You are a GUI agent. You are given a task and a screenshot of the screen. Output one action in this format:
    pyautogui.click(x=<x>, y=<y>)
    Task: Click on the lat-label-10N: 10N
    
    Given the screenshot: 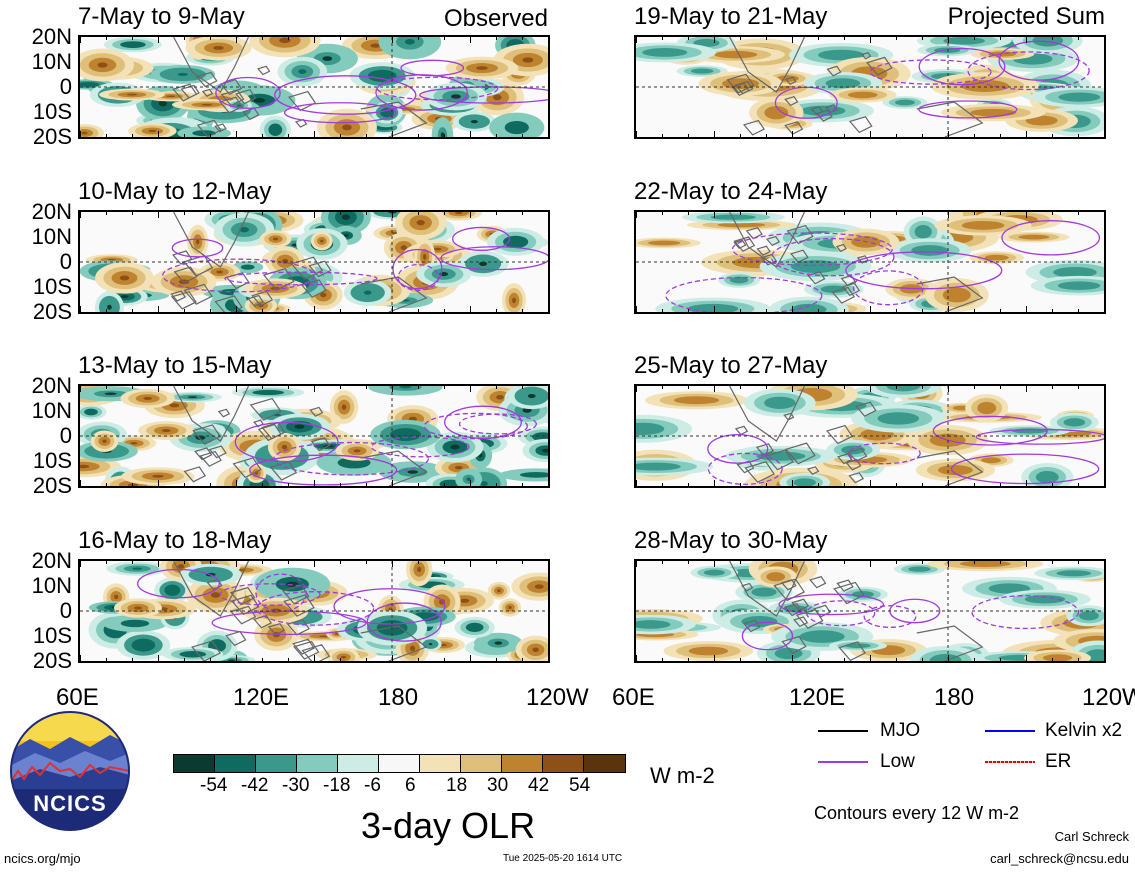 What is the action you would take?
    pyautogui.click(x=51, y=61)
    